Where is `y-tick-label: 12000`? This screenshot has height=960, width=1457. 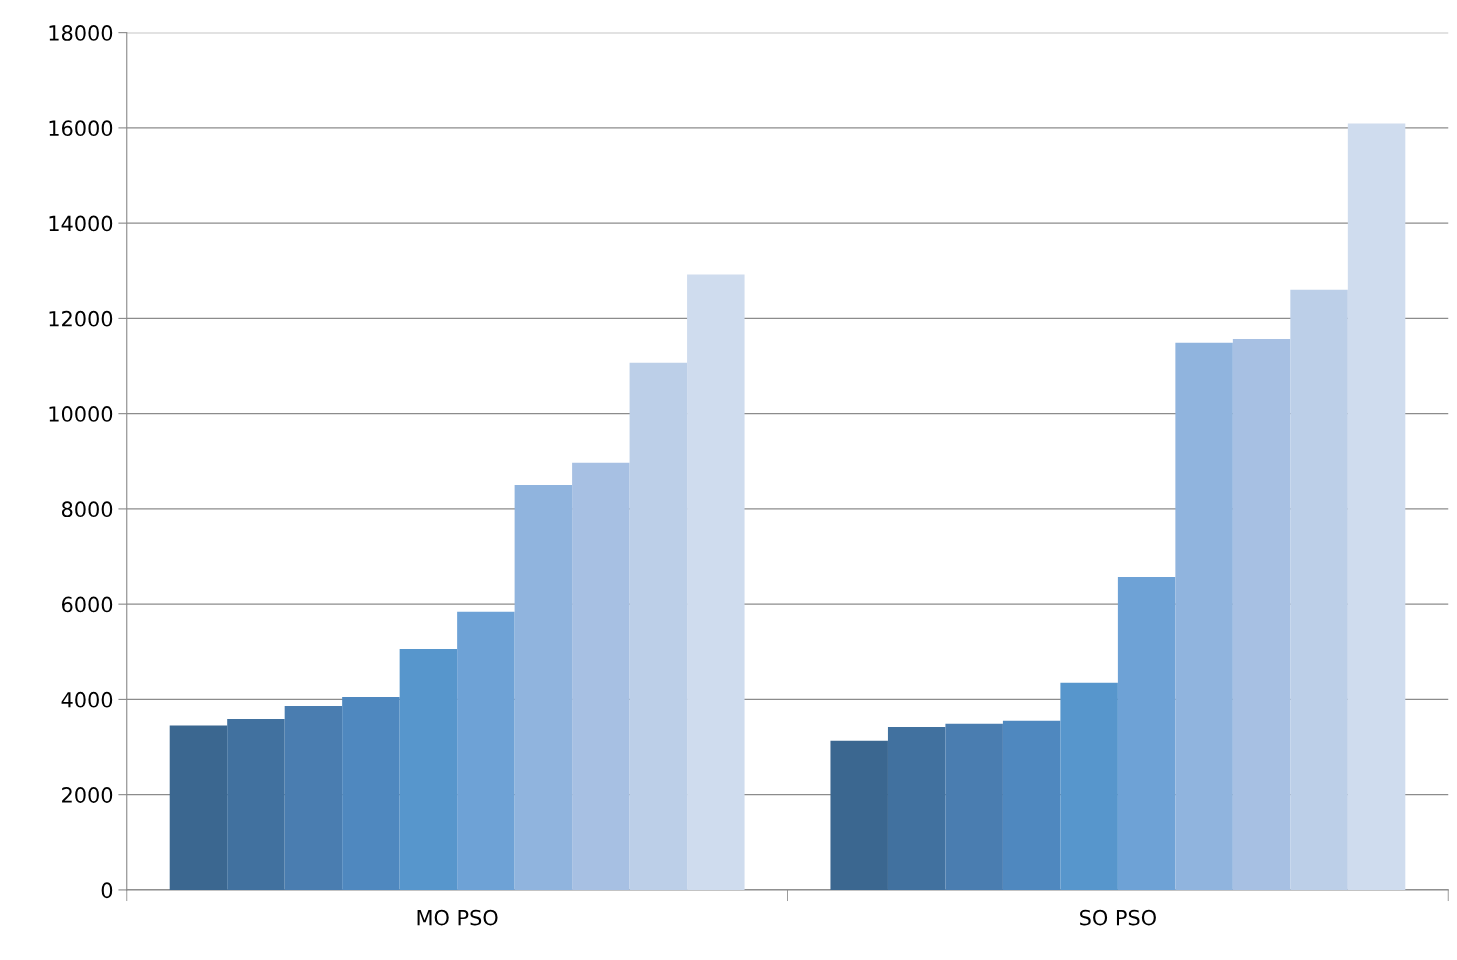
y-tick-label: 12000 is located at coordinates (81, 318).